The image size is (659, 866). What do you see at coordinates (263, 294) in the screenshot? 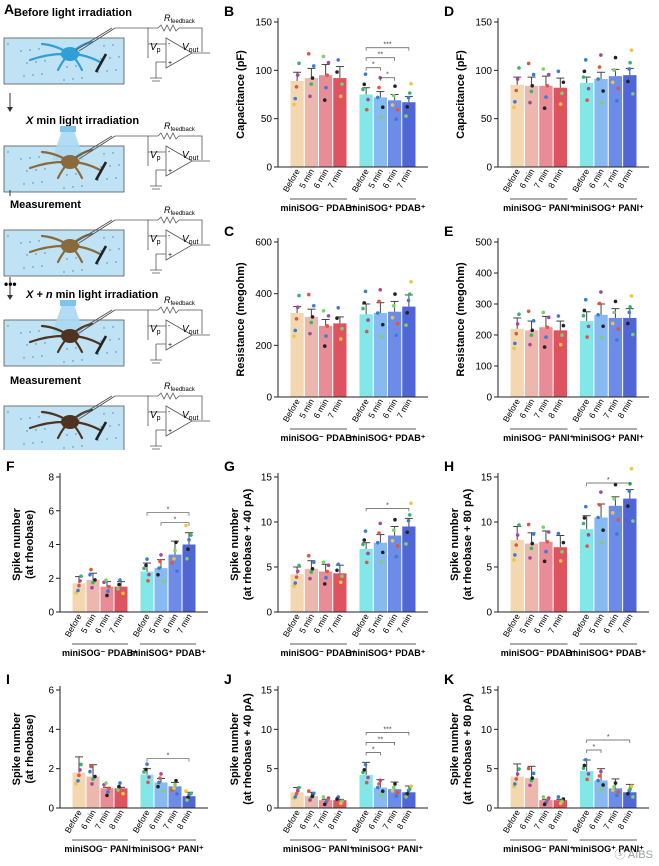
I see `y-tick-label: 400` at bounding box center [263, 294].